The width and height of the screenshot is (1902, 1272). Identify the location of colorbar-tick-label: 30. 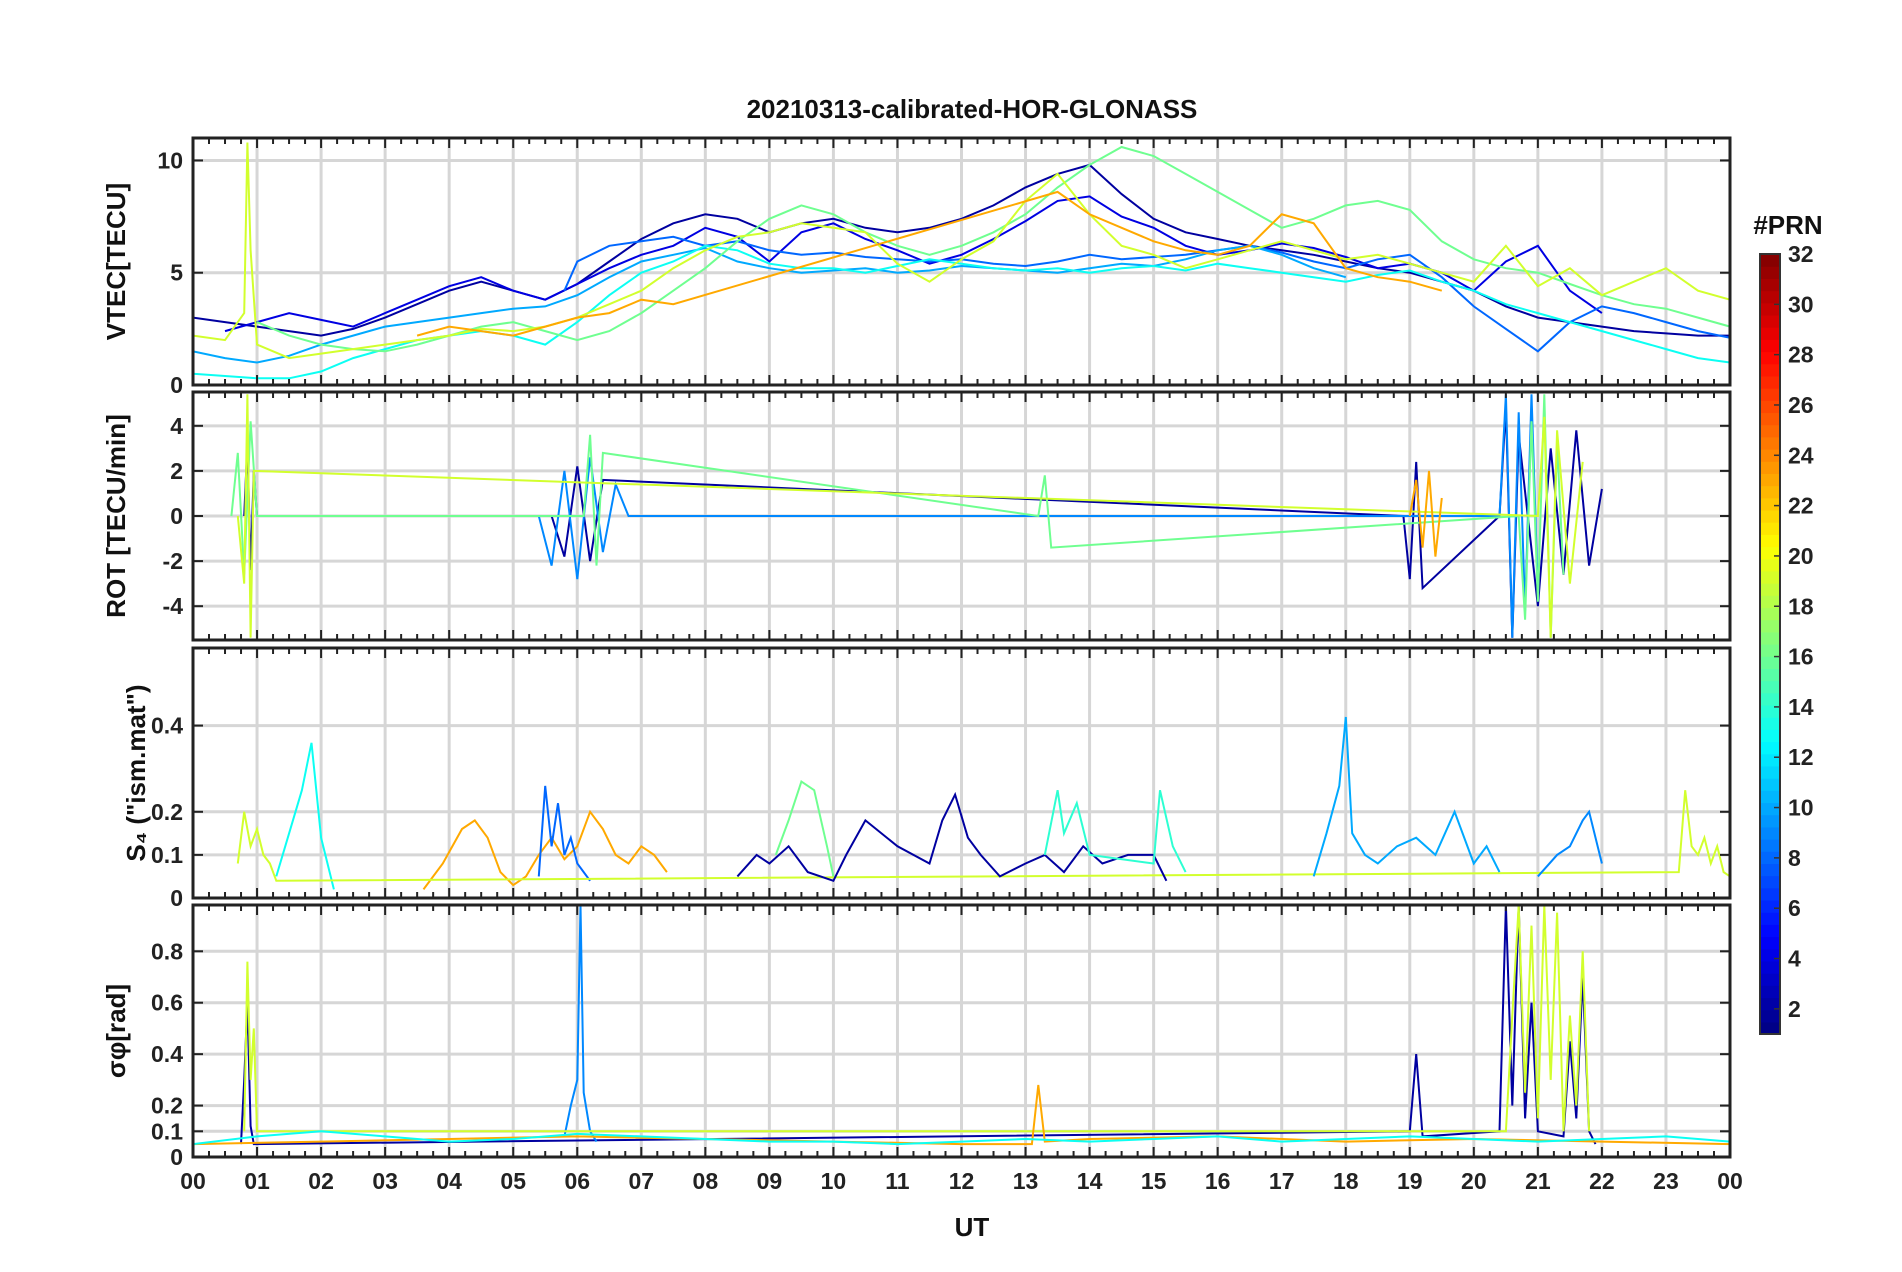
(1801, 304).